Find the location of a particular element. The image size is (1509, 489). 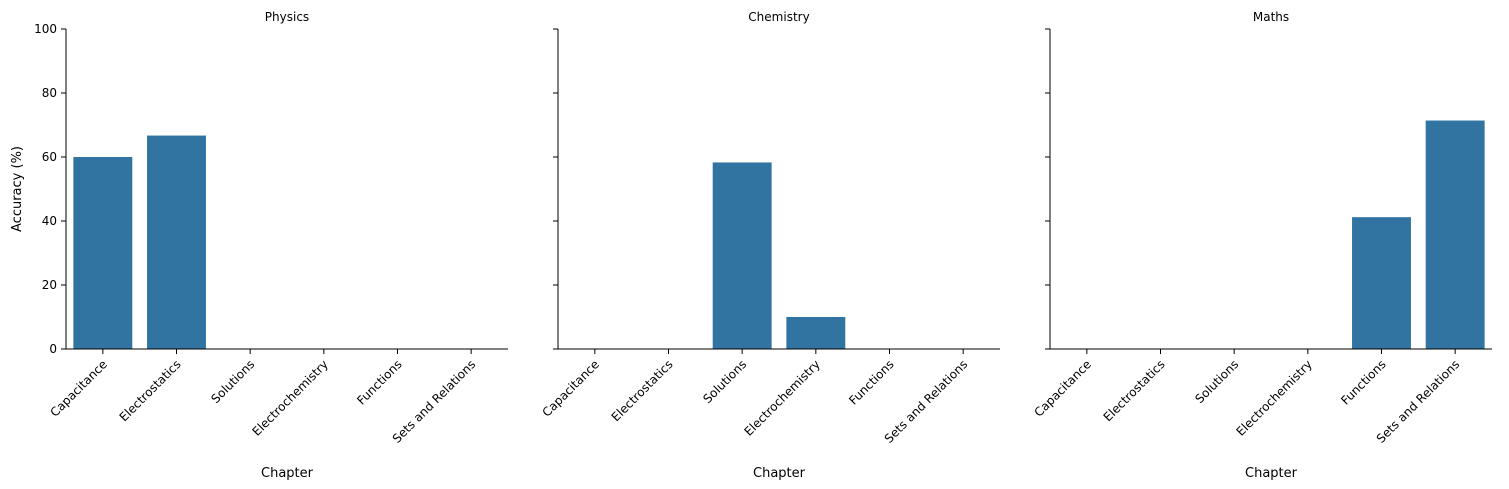

y-tick-label: 0 is located at coordinates (53, 349).